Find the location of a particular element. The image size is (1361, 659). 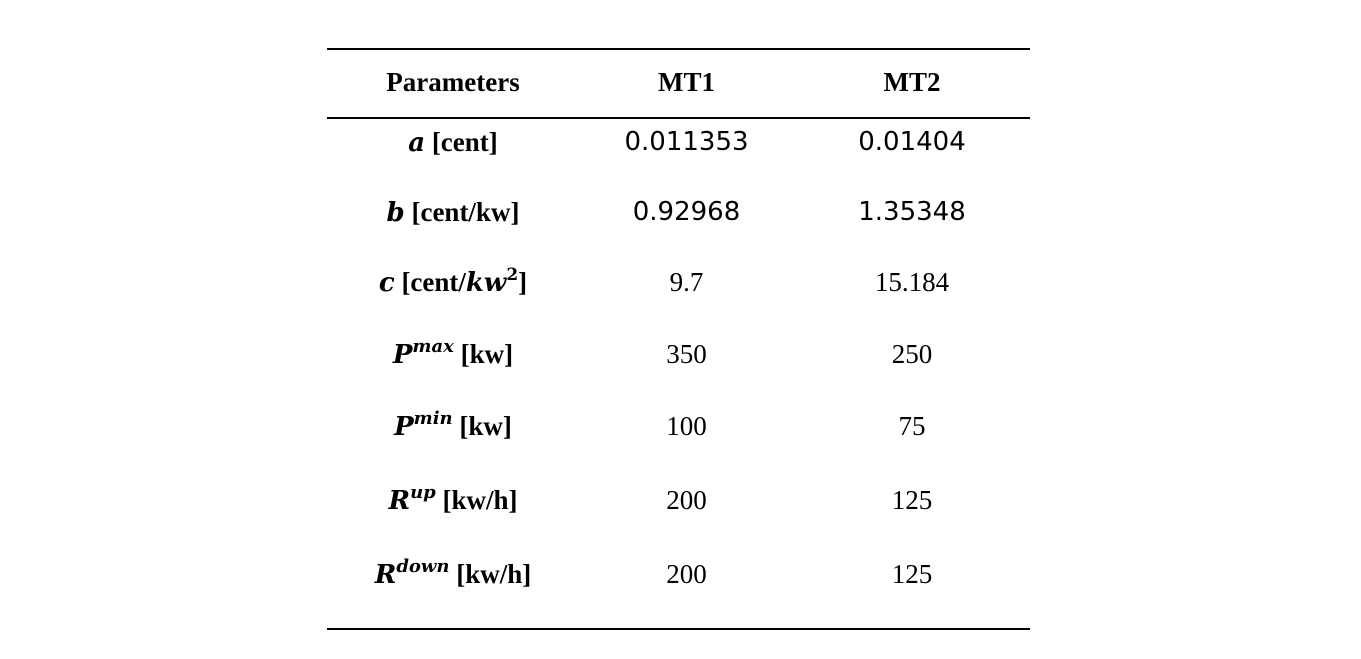

parameter-label: Rup [kw/h] is located at coordinates (453, 500).